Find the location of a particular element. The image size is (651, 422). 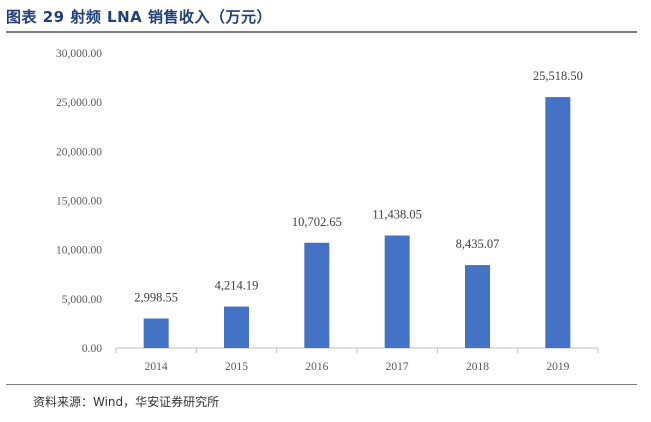

y-tick-label: 30,000.00 is located at coordinates (79, 54).